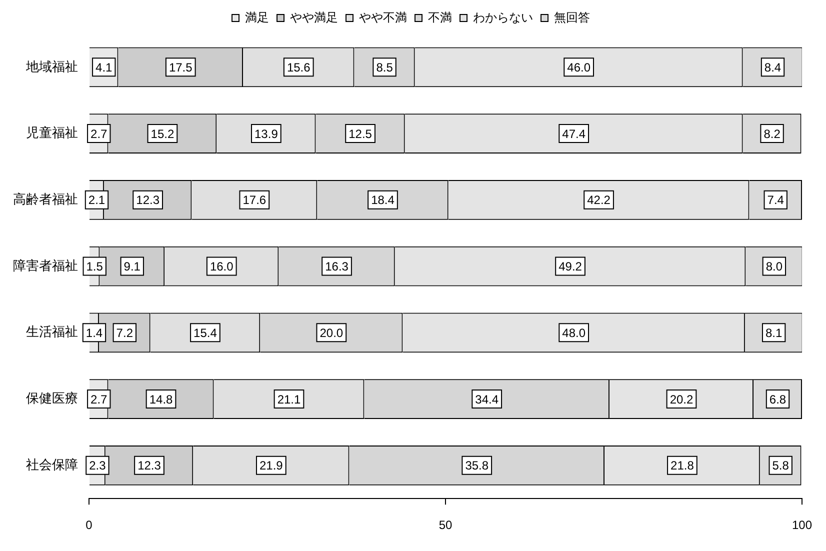 The height and width of the screenshot is (551, 826). Describe the element at coordinates (574, 133) in the screenshot. I see `data-label: 47.4` at that location.